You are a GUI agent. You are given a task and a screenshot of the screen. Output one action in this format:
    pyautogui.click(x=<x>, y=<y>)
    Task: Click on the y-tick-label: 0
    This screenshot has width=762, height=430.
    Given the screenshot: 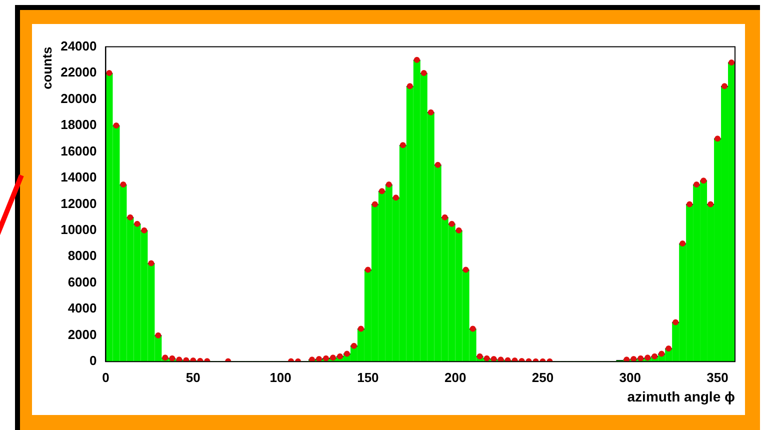 What is the action you would take?
    pyautogui.click(x=93, y=360)
    